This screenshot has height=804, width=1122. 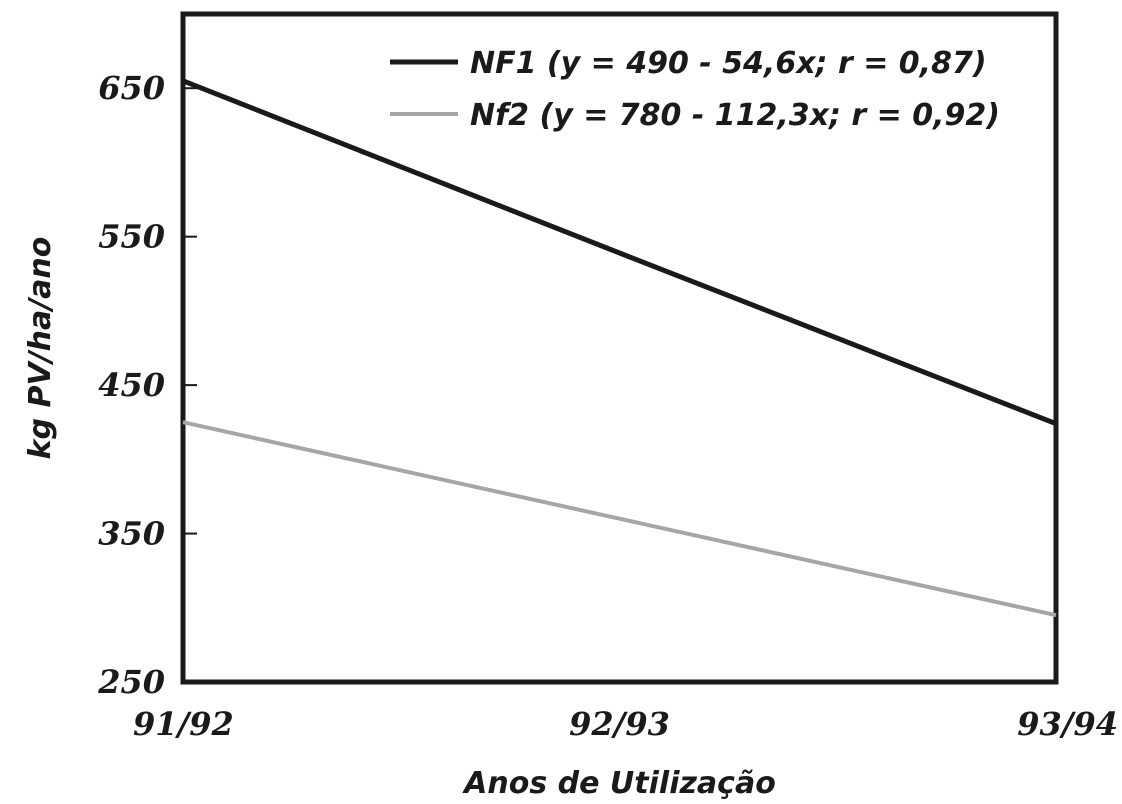 What do you see at coordinates (619, 724) in the screenshot?
I see `x-tick-label: 92/93` at bounding box center [619, 724].